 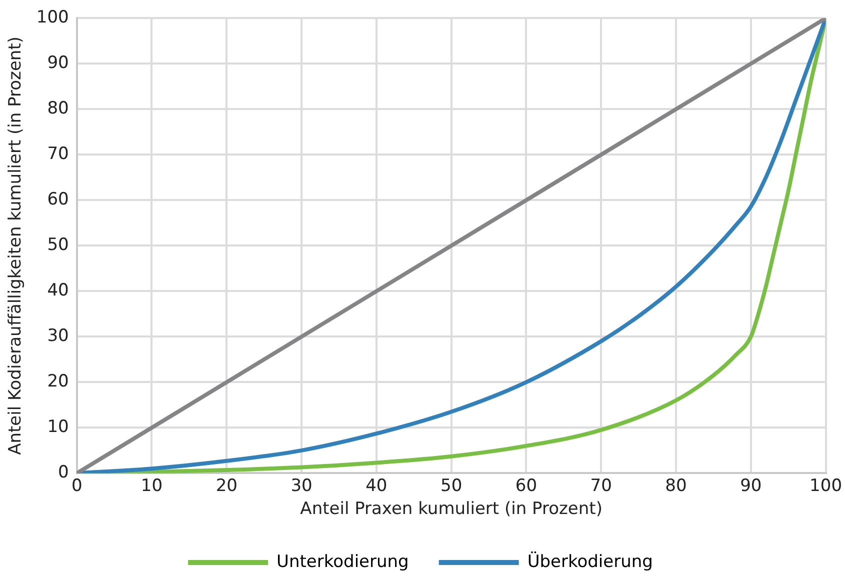 I want to click on x-axis-title: Anteil Praxen kumuliert (in Prozent), so click(x=451, y=509).